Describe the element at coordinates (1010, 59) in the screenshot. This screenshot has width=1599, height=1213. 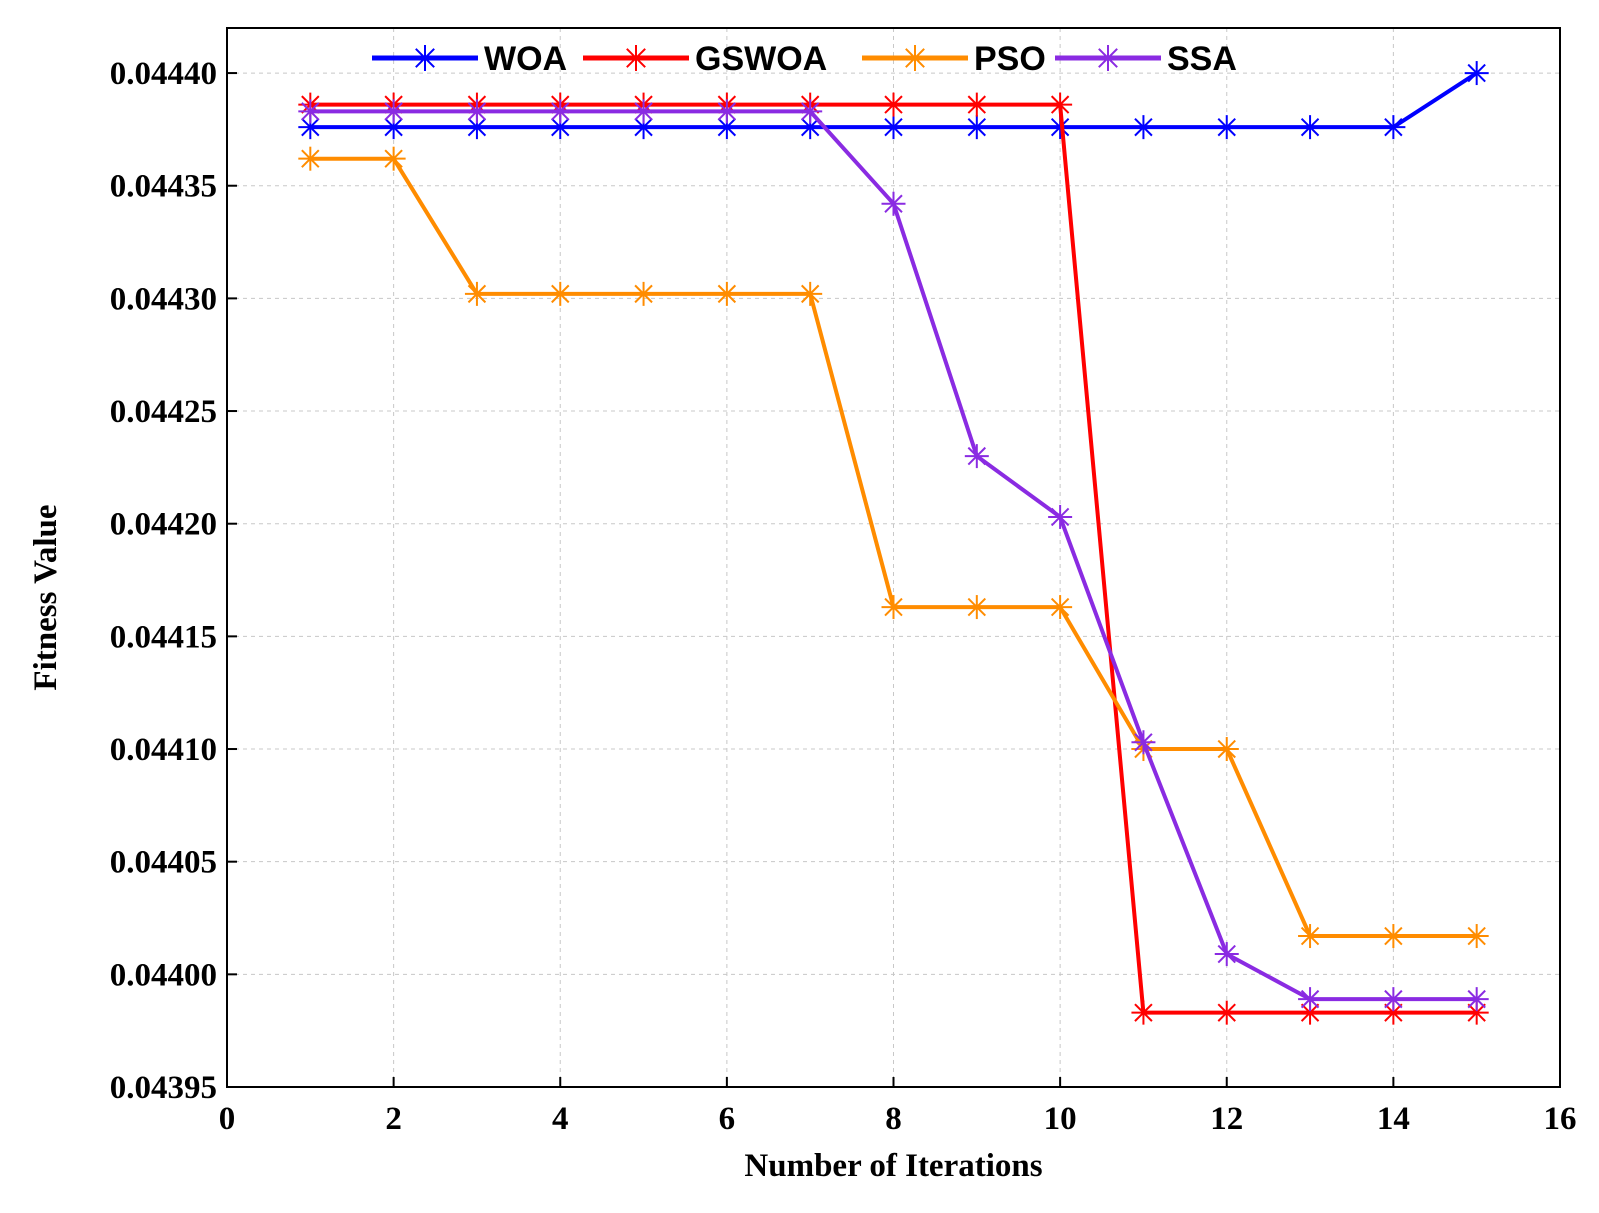
I see `legend-label: PSO` at that location.